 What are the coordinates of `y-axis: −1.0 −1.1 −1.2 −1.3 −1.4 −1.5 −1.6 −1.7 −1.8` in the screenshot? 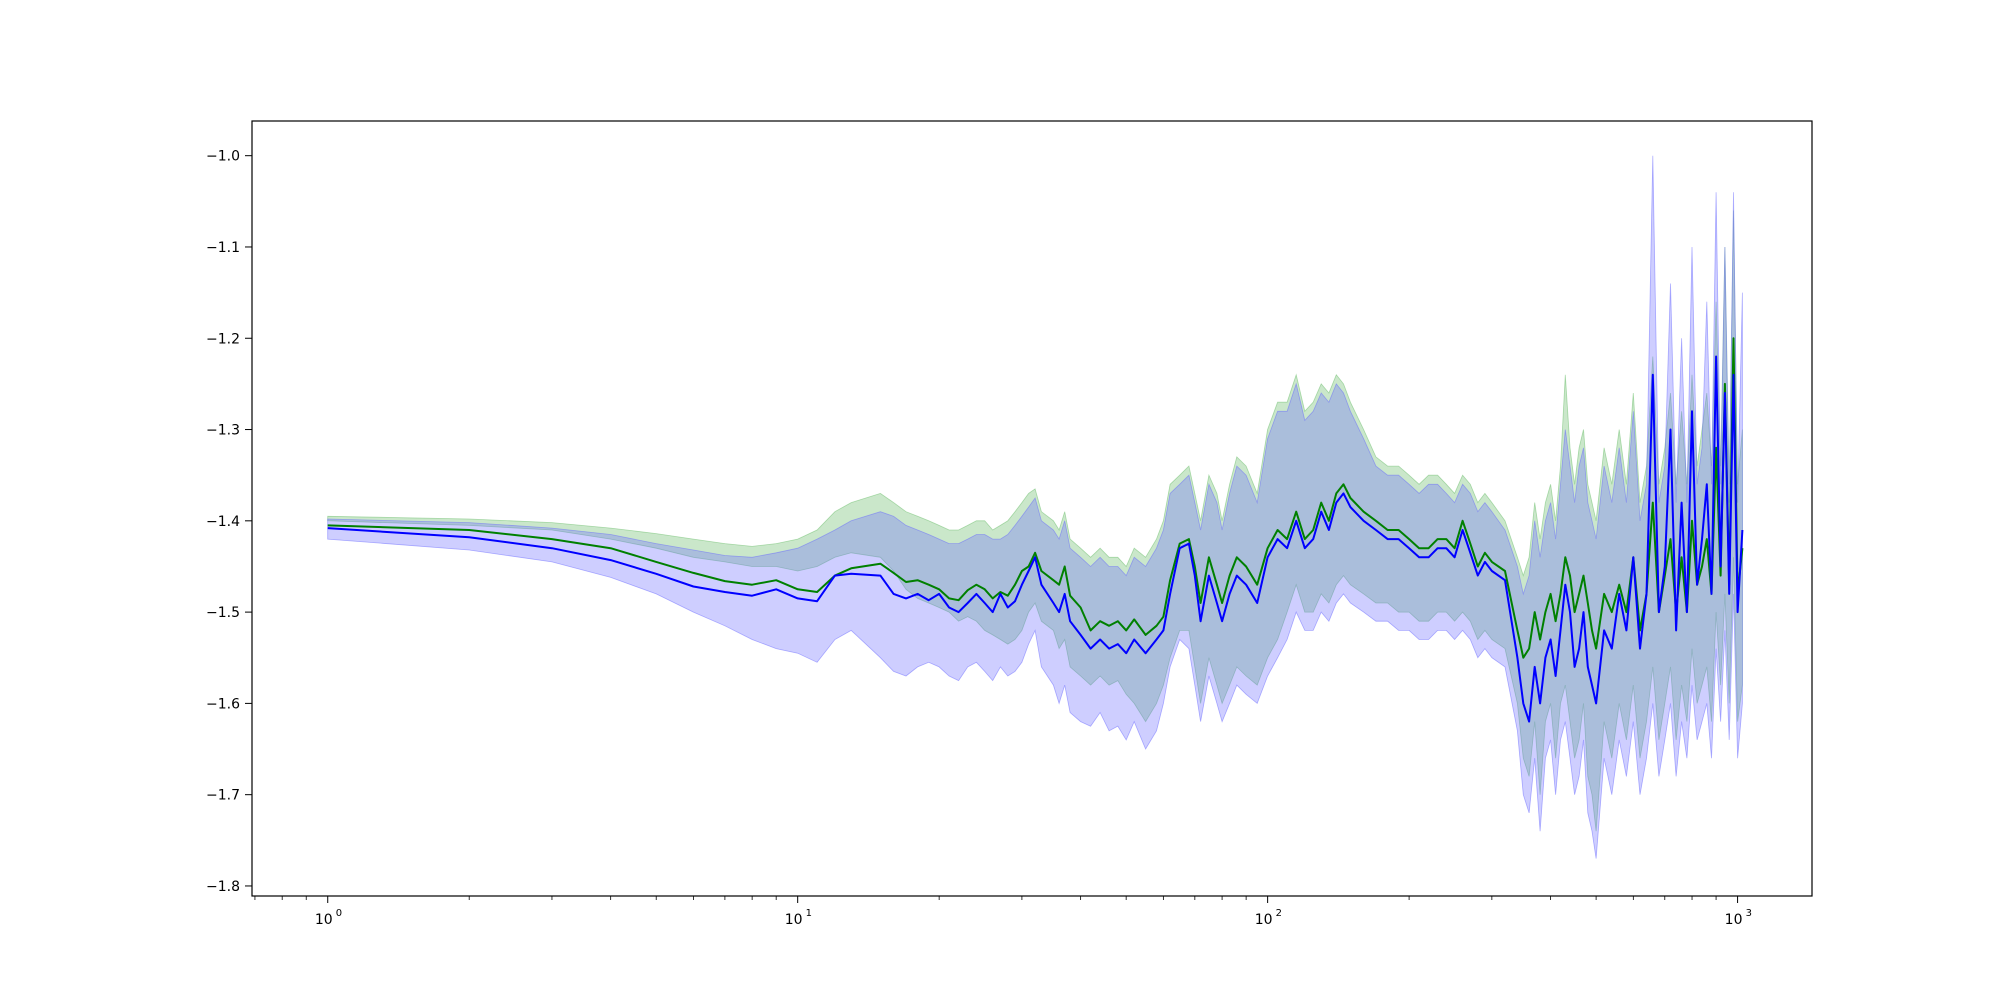 It's located at (229, 522).